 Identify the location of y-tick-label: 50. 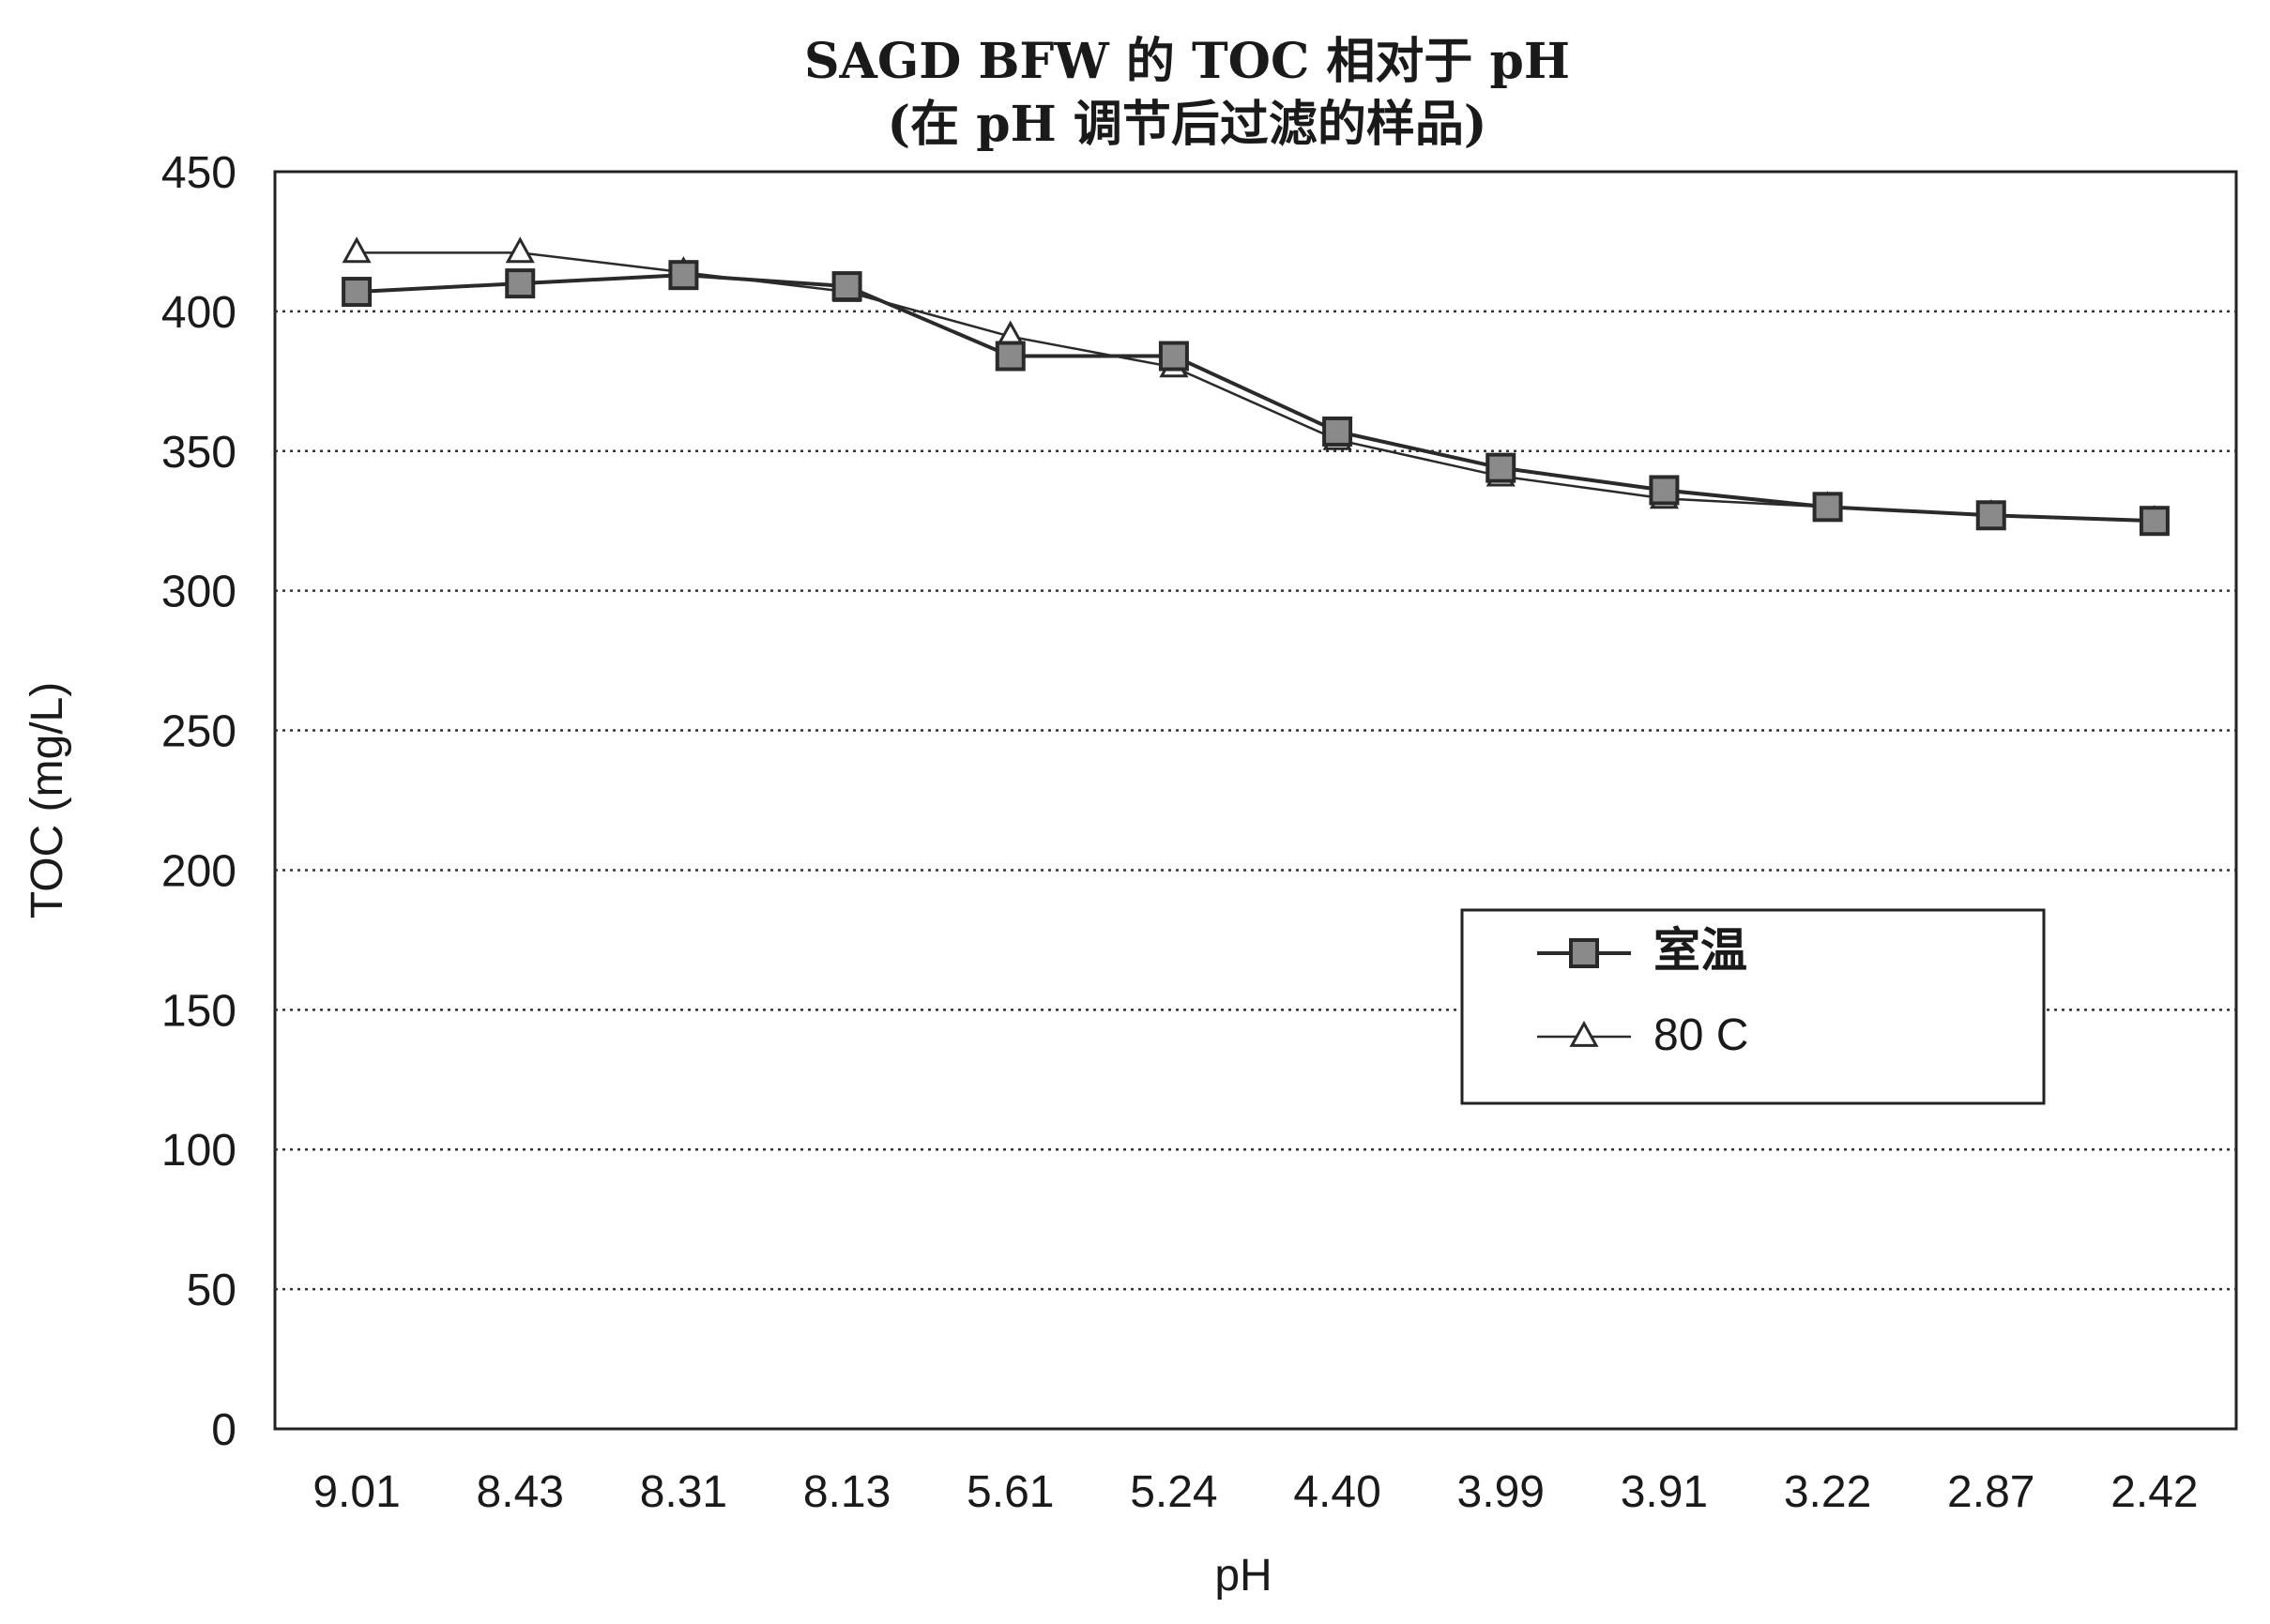
(211, 1291).